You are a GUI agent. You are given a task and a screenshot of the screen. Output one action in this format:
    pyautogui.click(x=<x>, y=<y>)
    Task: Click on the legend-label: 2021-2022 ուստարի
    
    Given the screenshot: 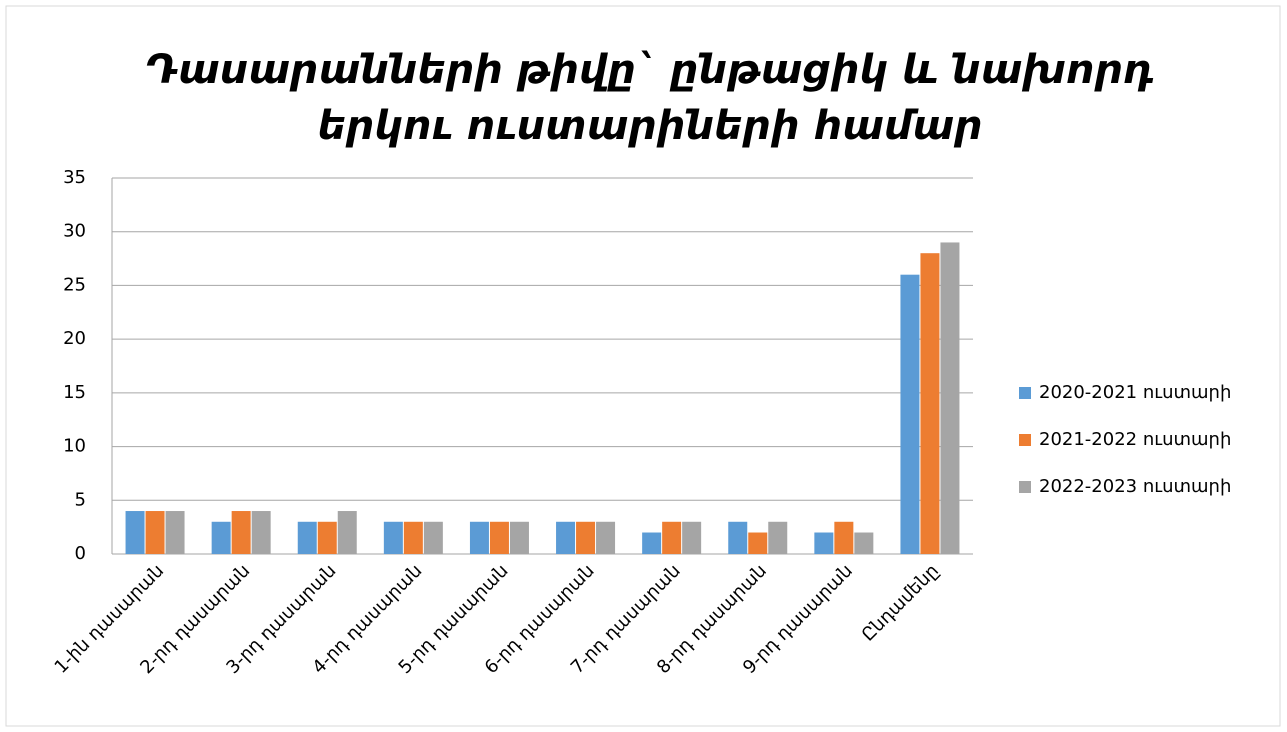 What is the action you would take?
    pyautogui.click(x=1135, y=439)
    